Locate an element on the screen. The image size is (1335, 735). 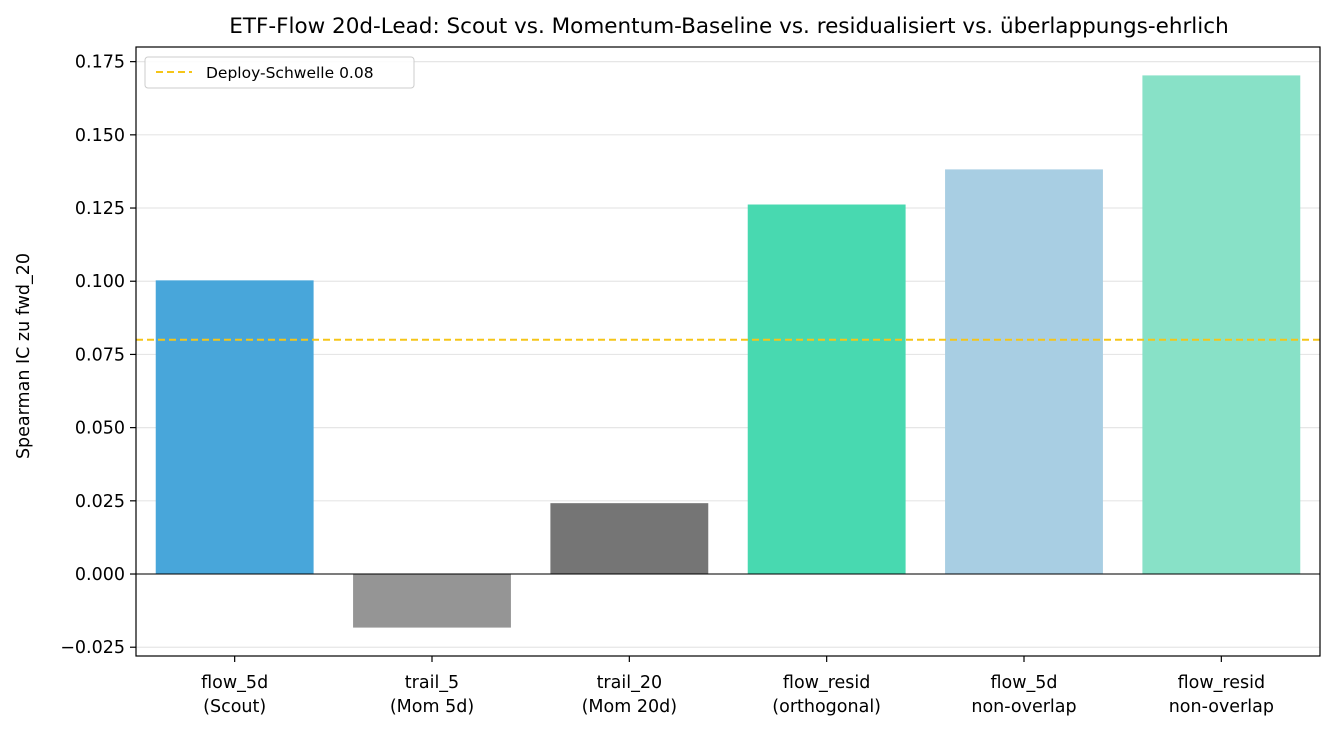
y-tick-label: 0.175 is located at coordinates (100, 63).